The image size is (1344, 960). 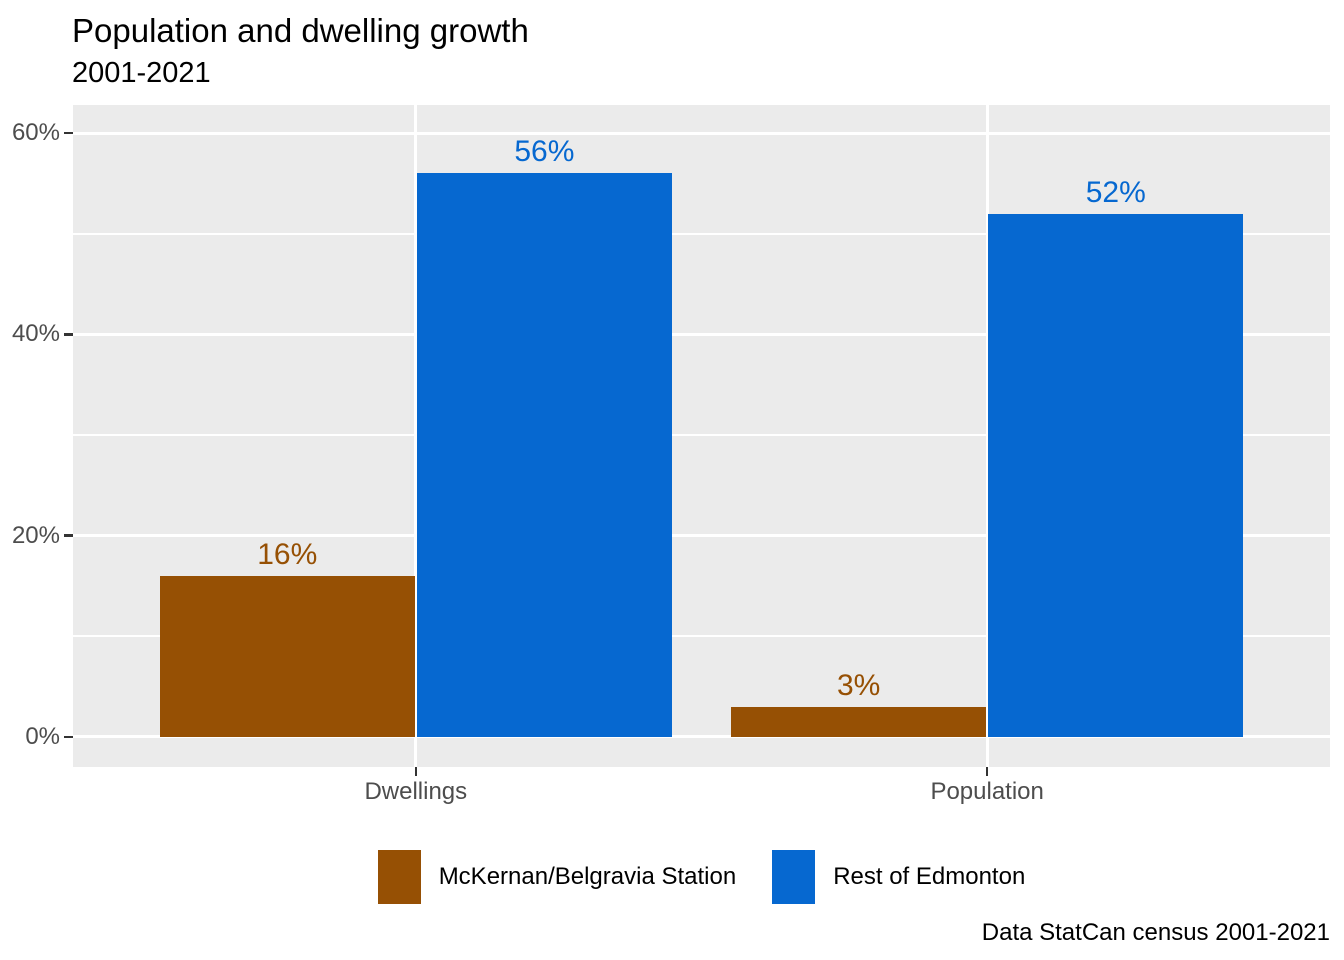 What do you see at coordinates (35, 334) in the screenshot?
I see `y-tick-label: 40%` at bounding box center [35, 334].